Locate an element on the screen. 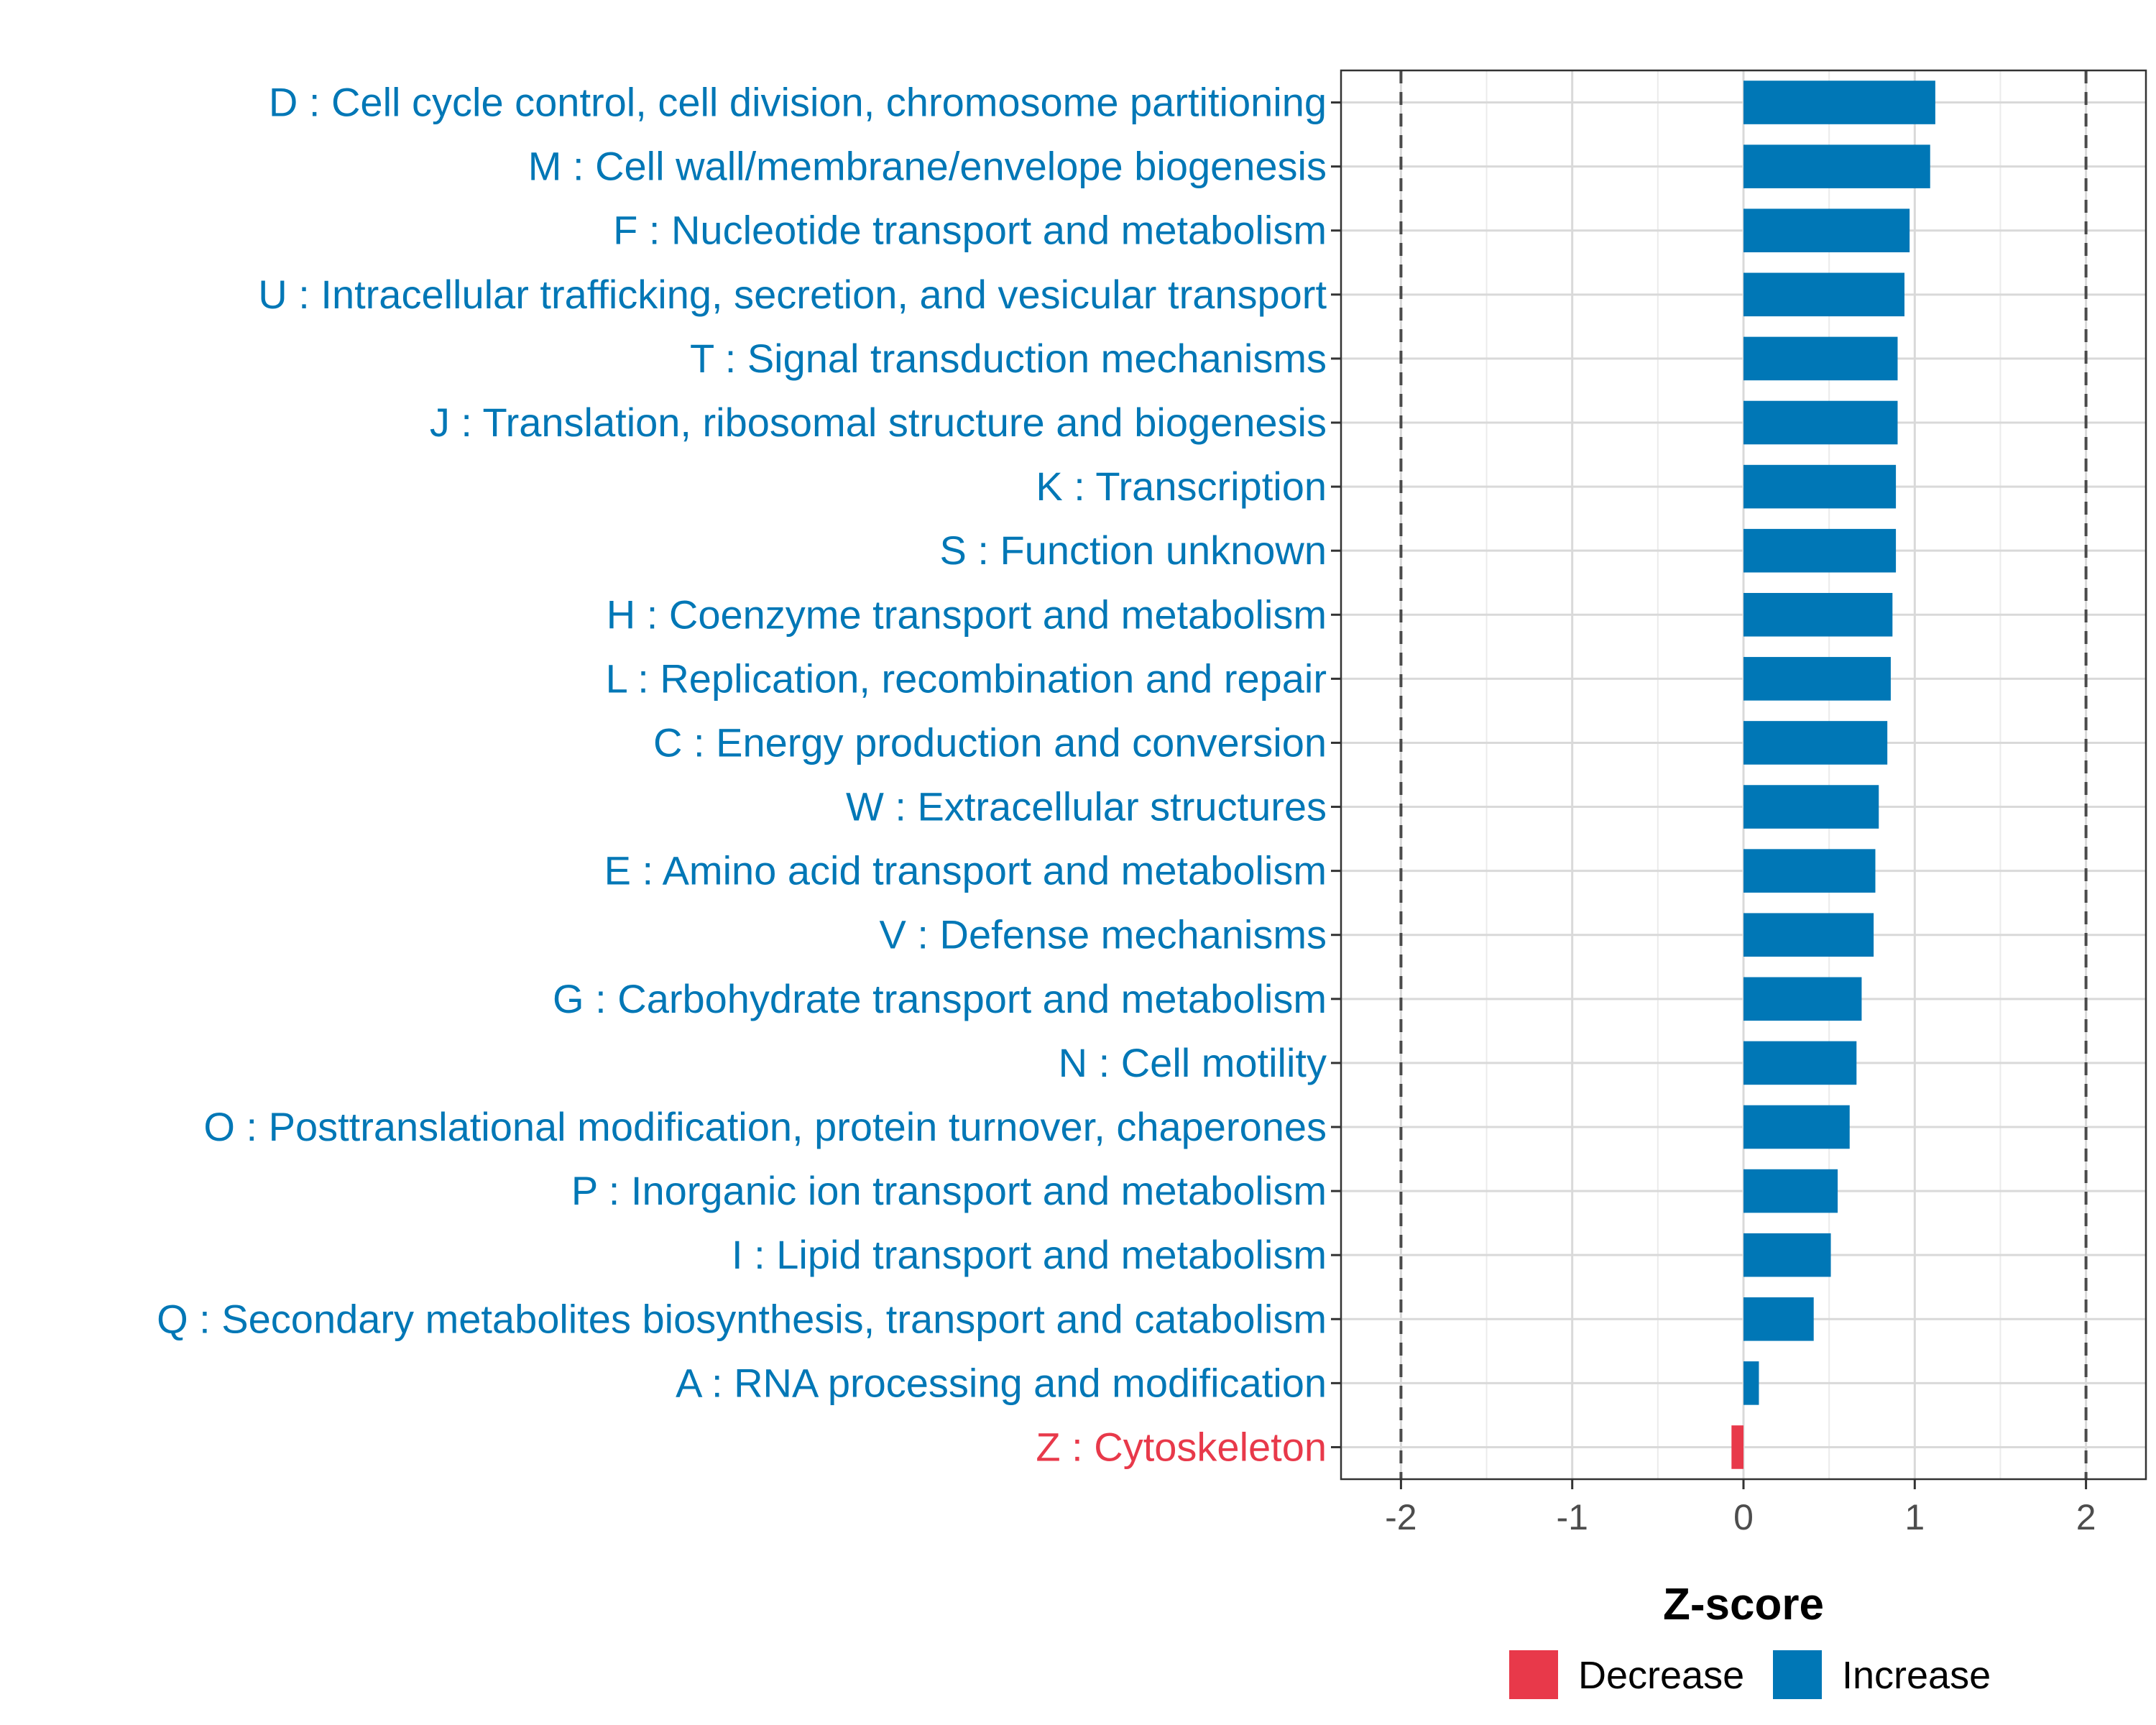  y-tick-label: W : Extracellular structures is located at coordinates (1086, 806).